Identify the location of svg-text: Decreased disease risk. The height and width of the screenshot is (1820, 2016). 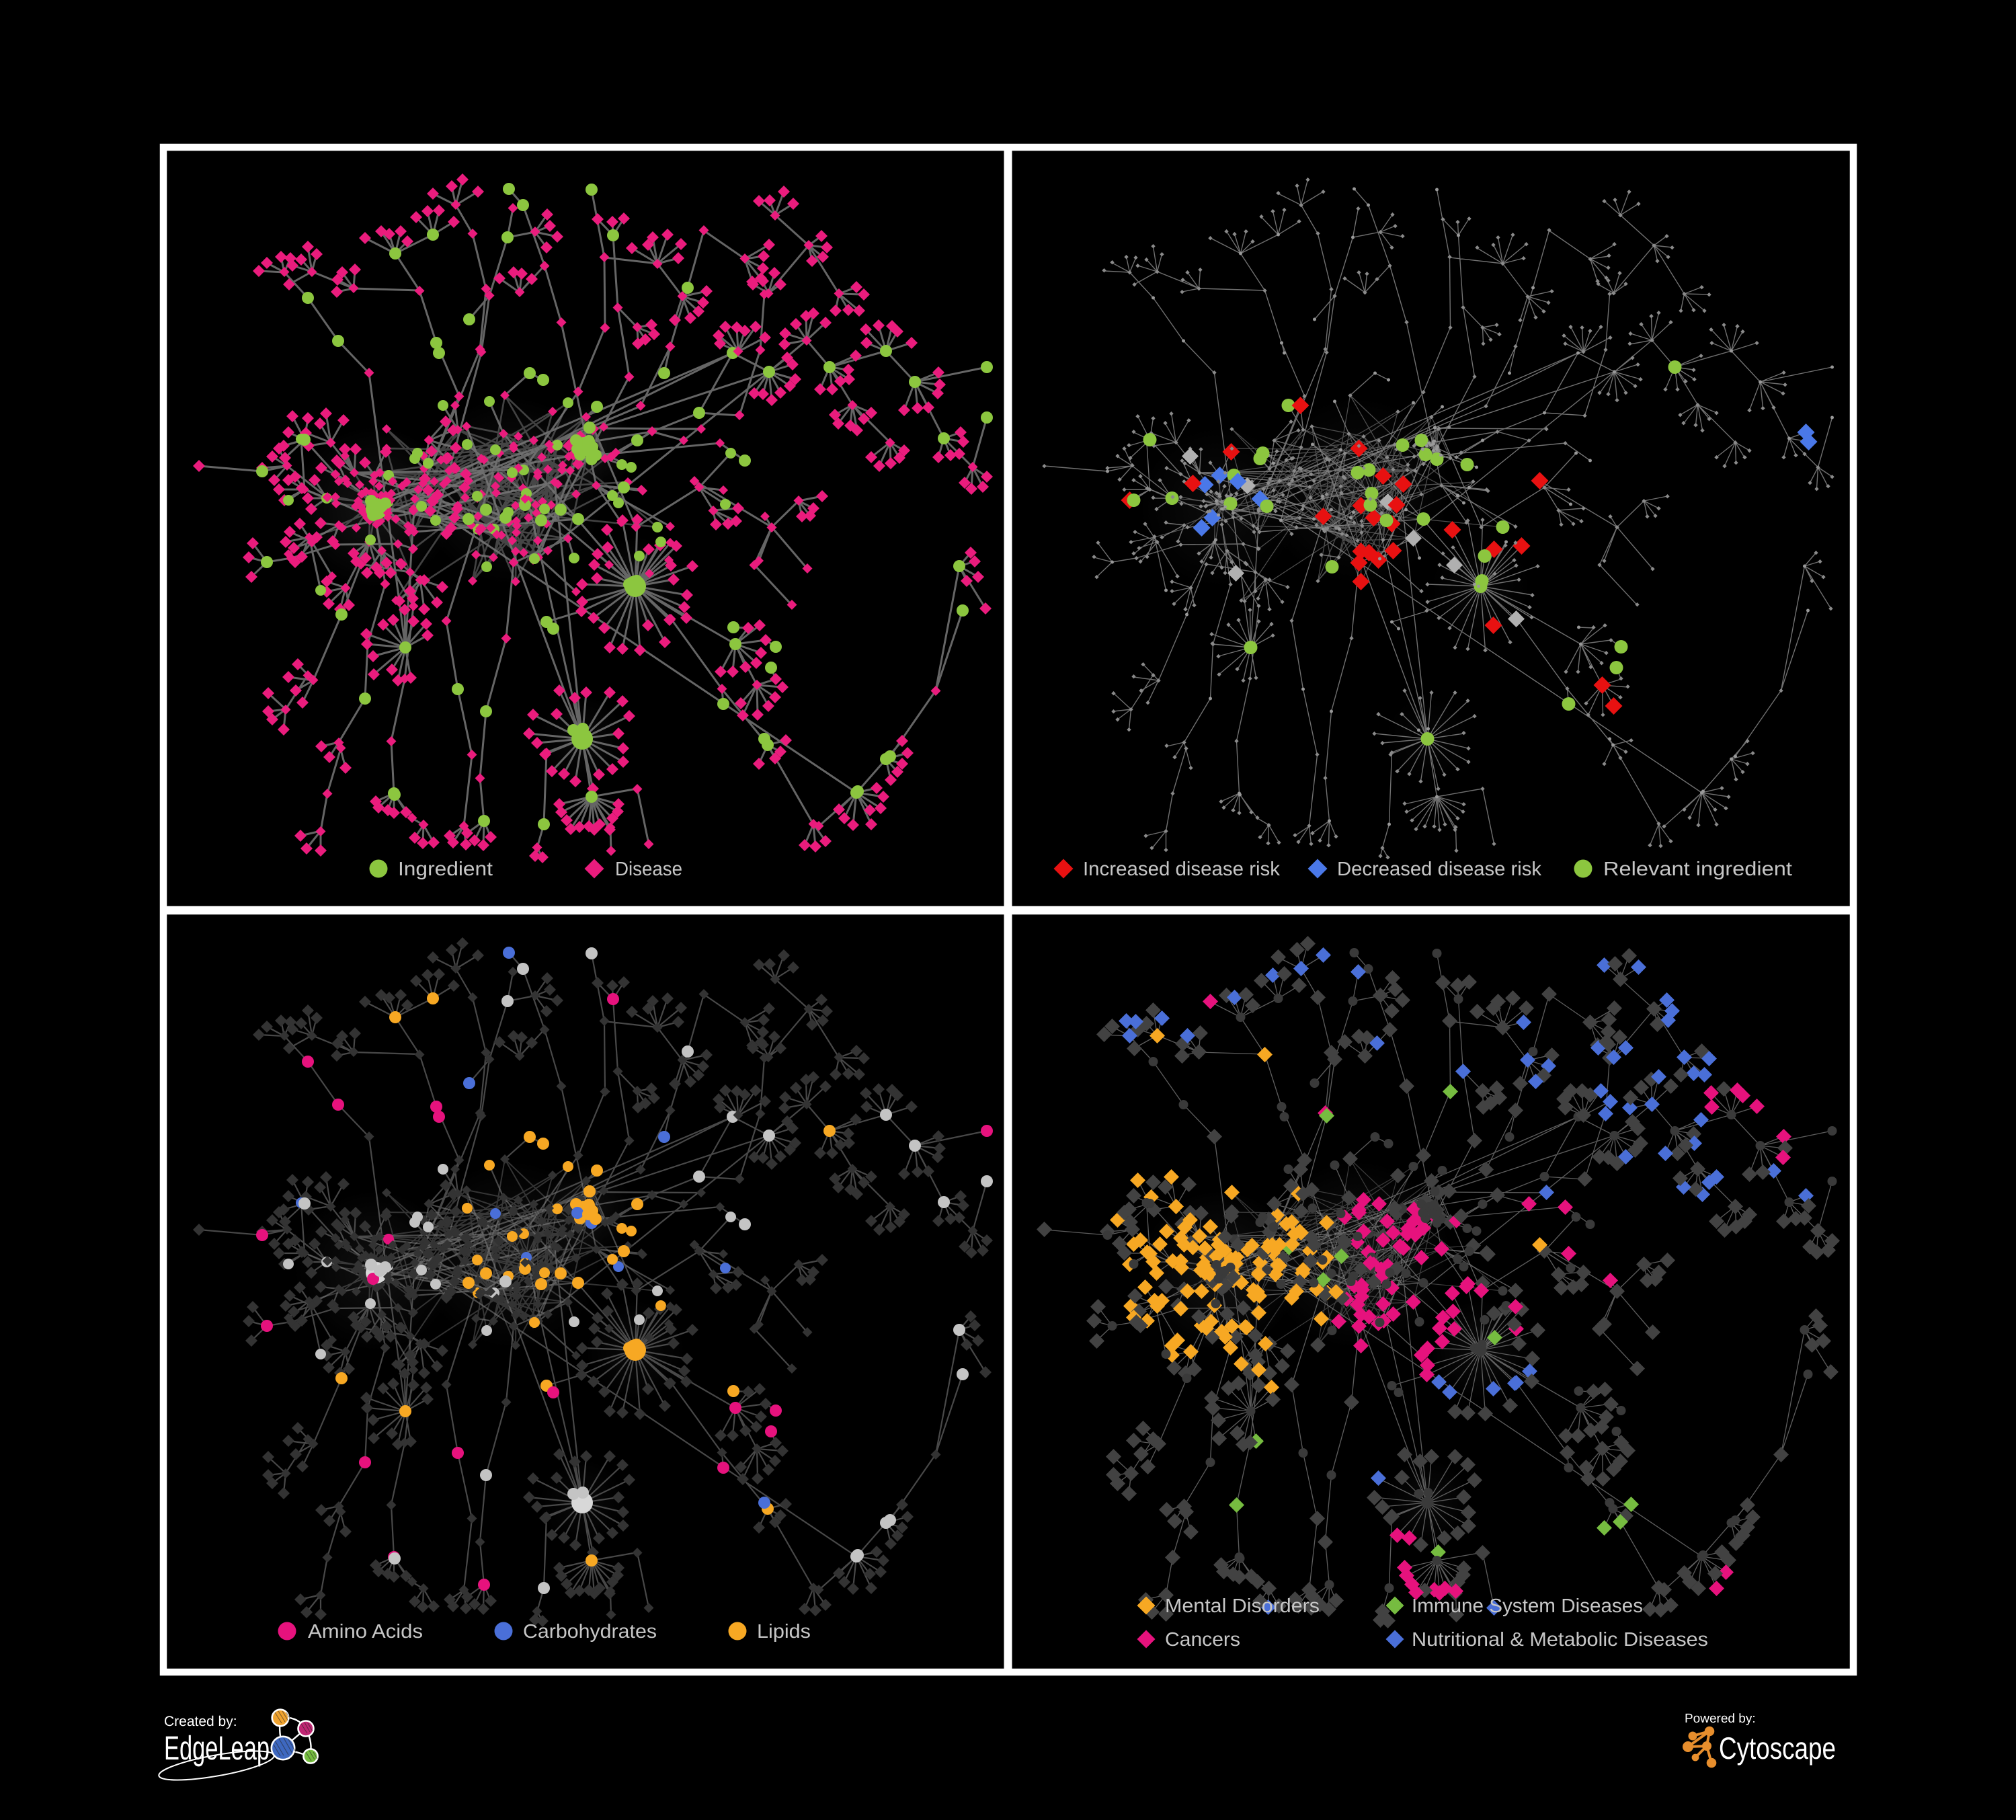
(1439, 869).